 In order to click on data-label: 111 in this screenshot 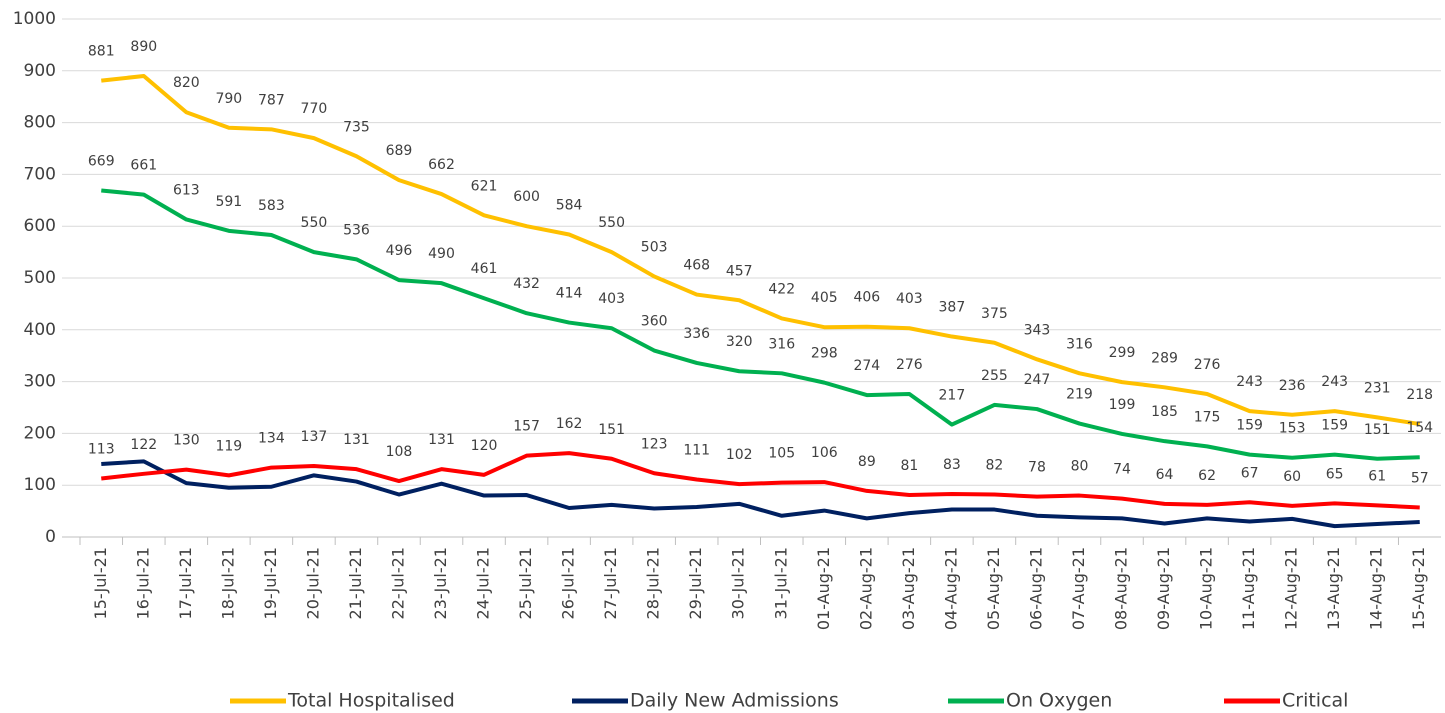, I will do `click(696, 451)`.